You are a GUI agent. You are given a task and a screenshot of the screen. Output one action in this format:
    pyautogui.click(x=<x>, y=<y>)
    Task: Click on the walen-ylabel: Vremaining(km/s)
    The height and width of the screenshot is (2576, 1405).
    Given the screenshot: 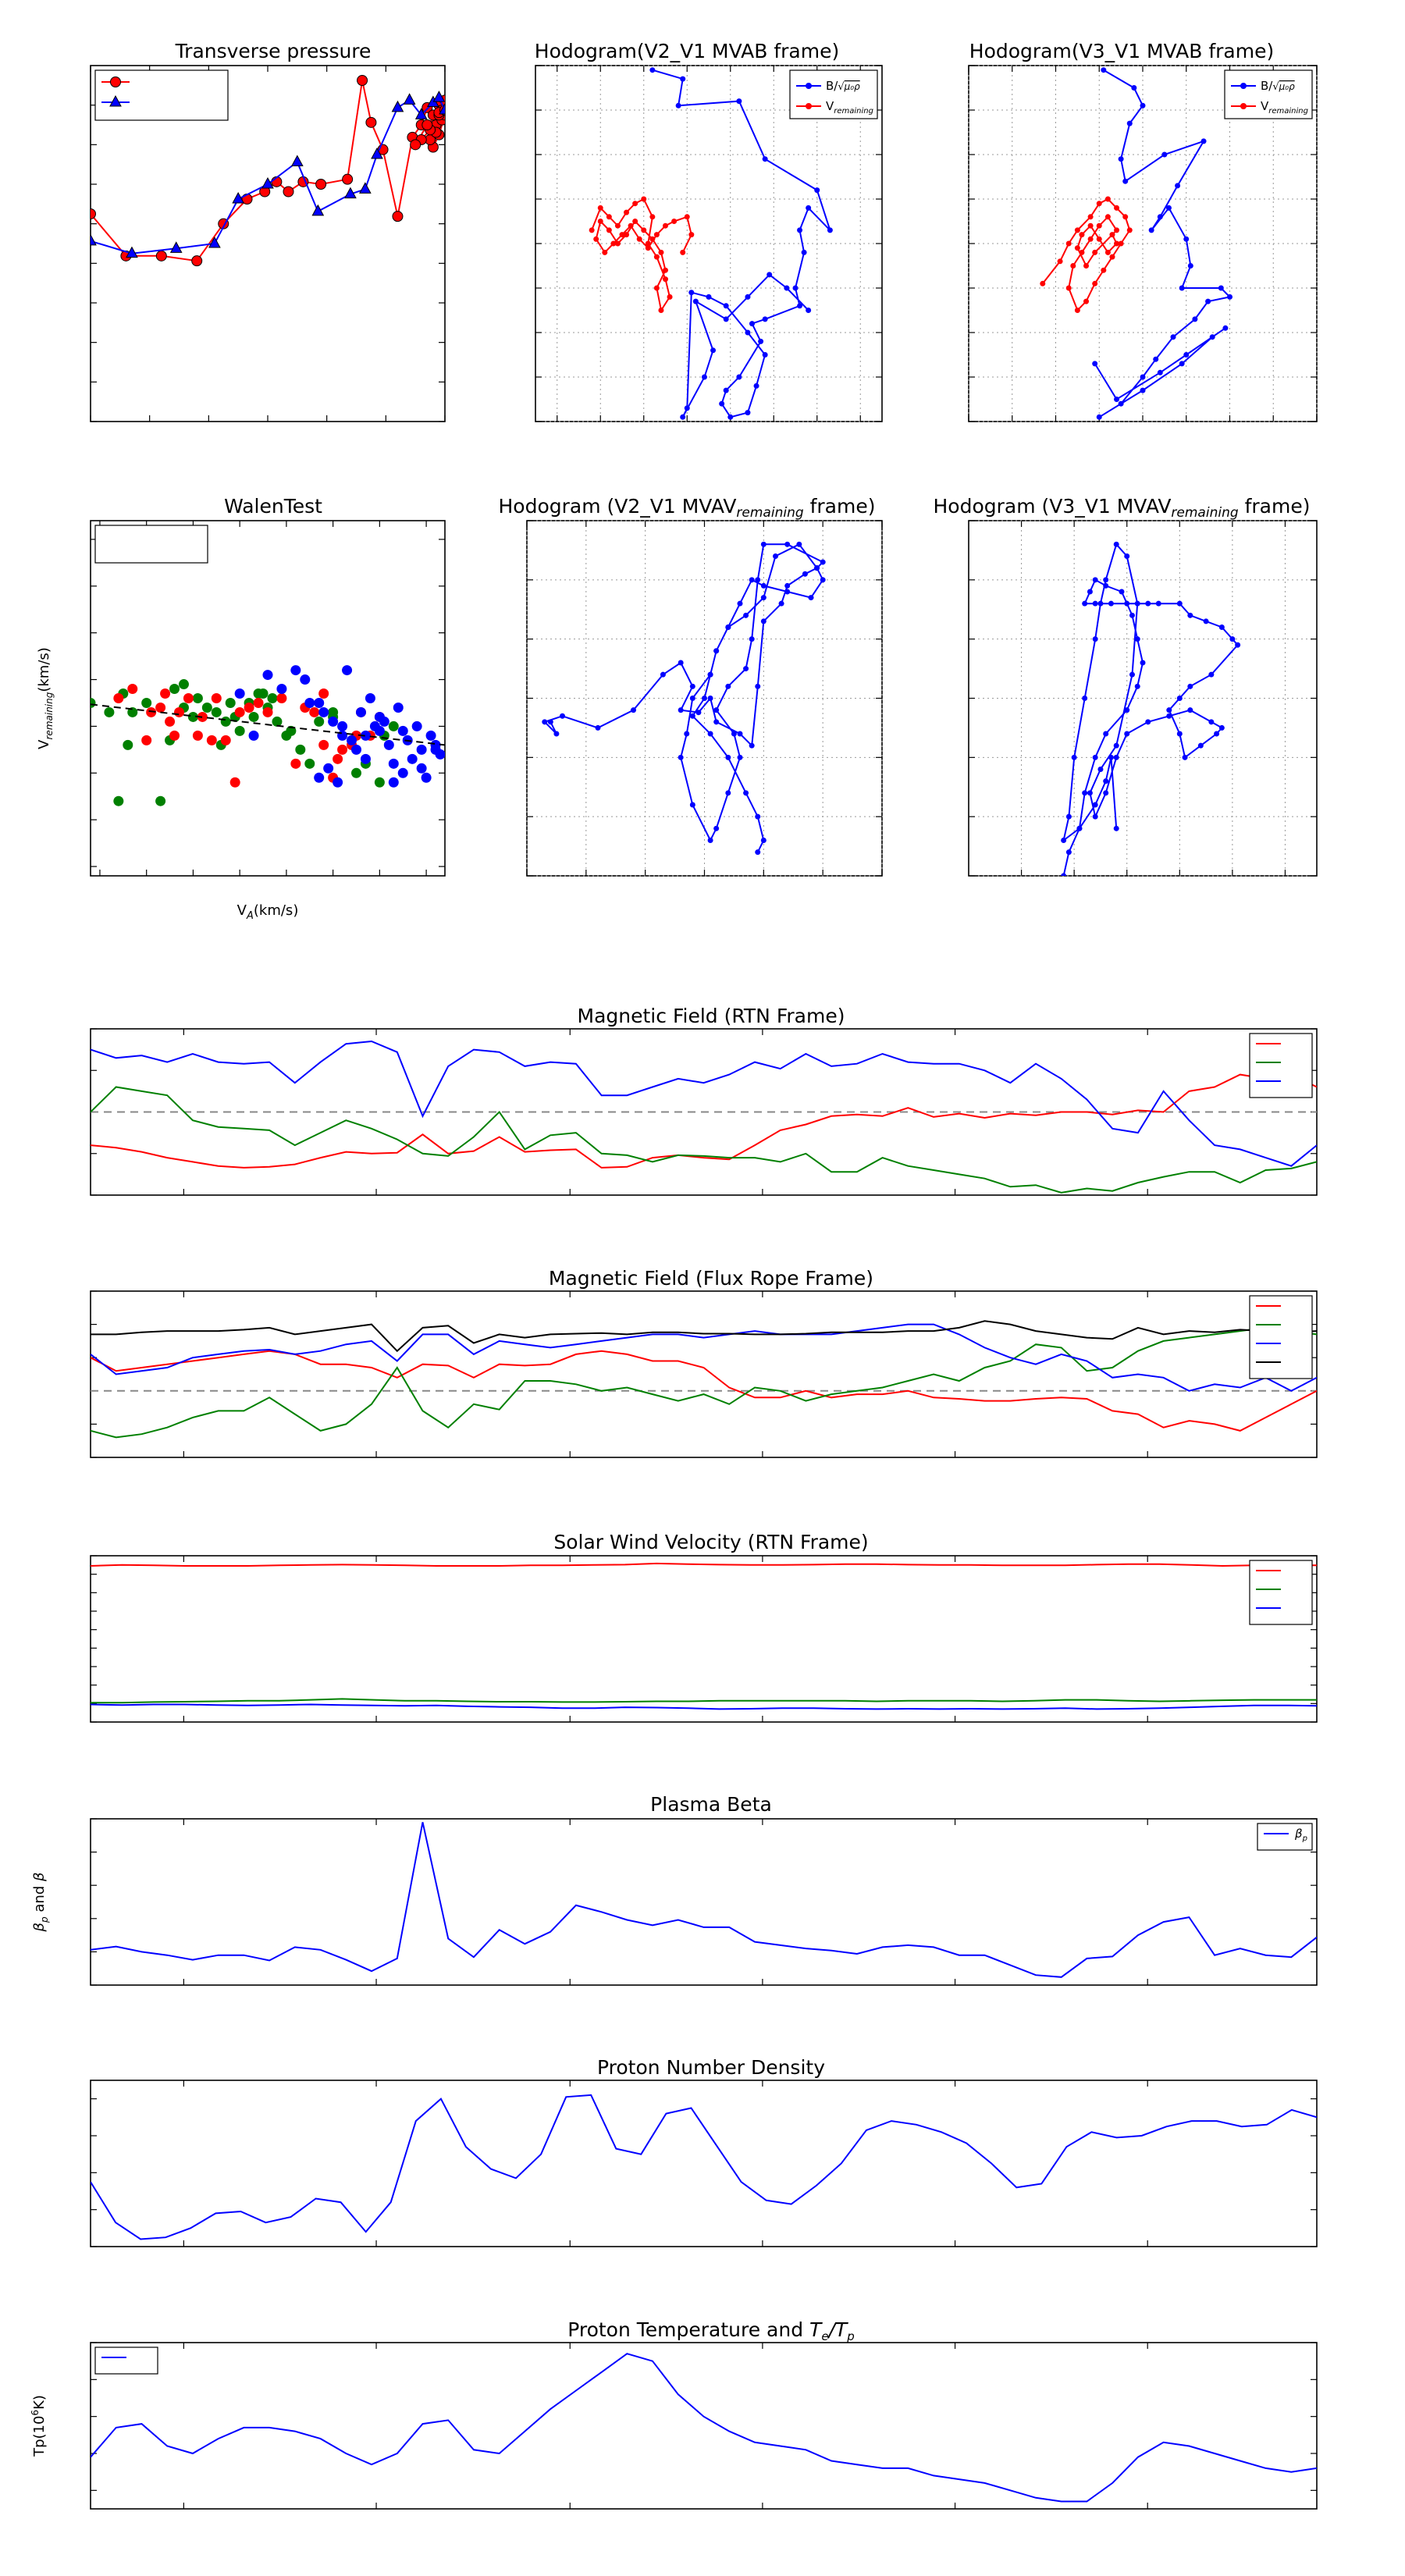 What is the action you would take?
    pyautogui.click(x=45, y=698)
    